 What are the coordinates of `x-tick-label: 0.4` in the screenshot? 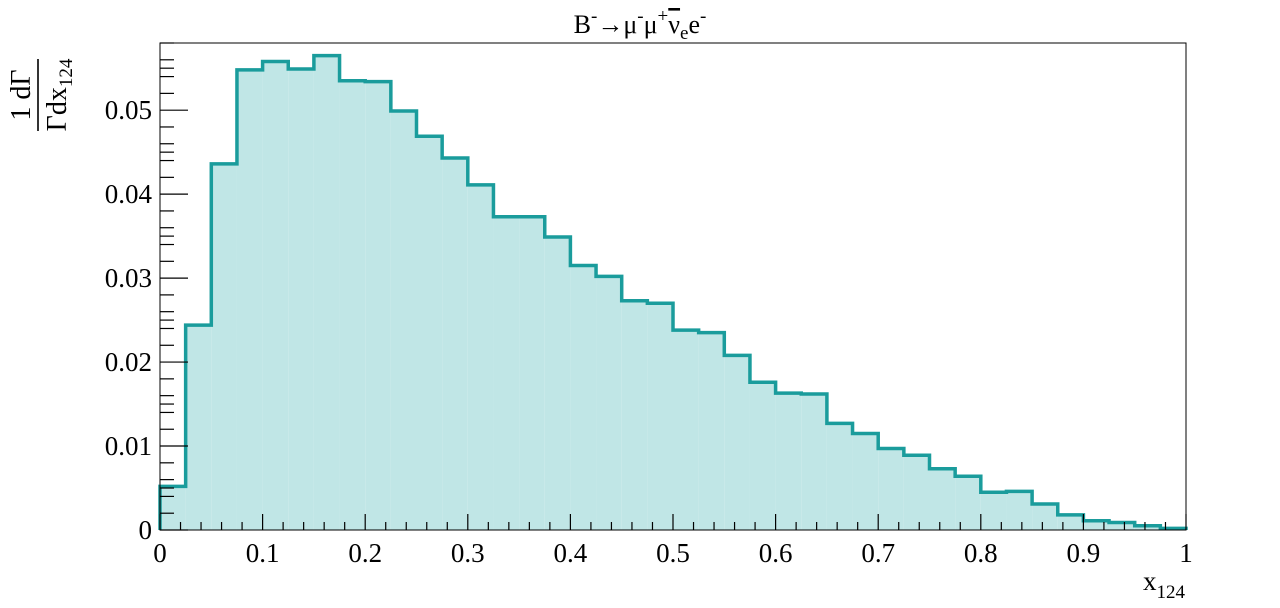 It's located at (571, 553).